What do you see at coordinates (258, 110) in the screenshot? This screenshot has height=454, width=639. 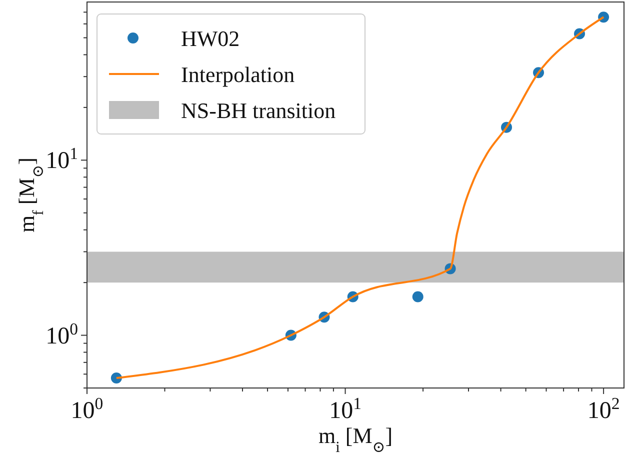 I see `legend-label: NS-BH transition` at bounding box center [258, 110].